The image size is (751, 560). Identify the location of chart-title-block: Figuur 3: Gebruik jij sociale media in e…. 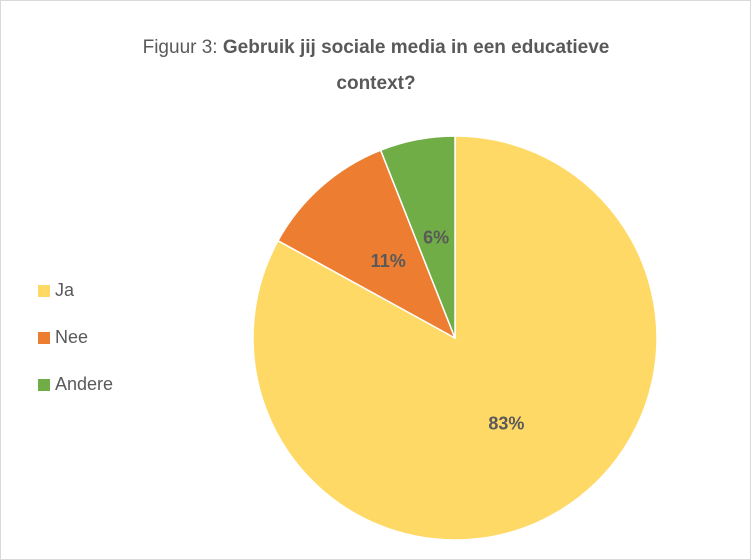
(376, 66).